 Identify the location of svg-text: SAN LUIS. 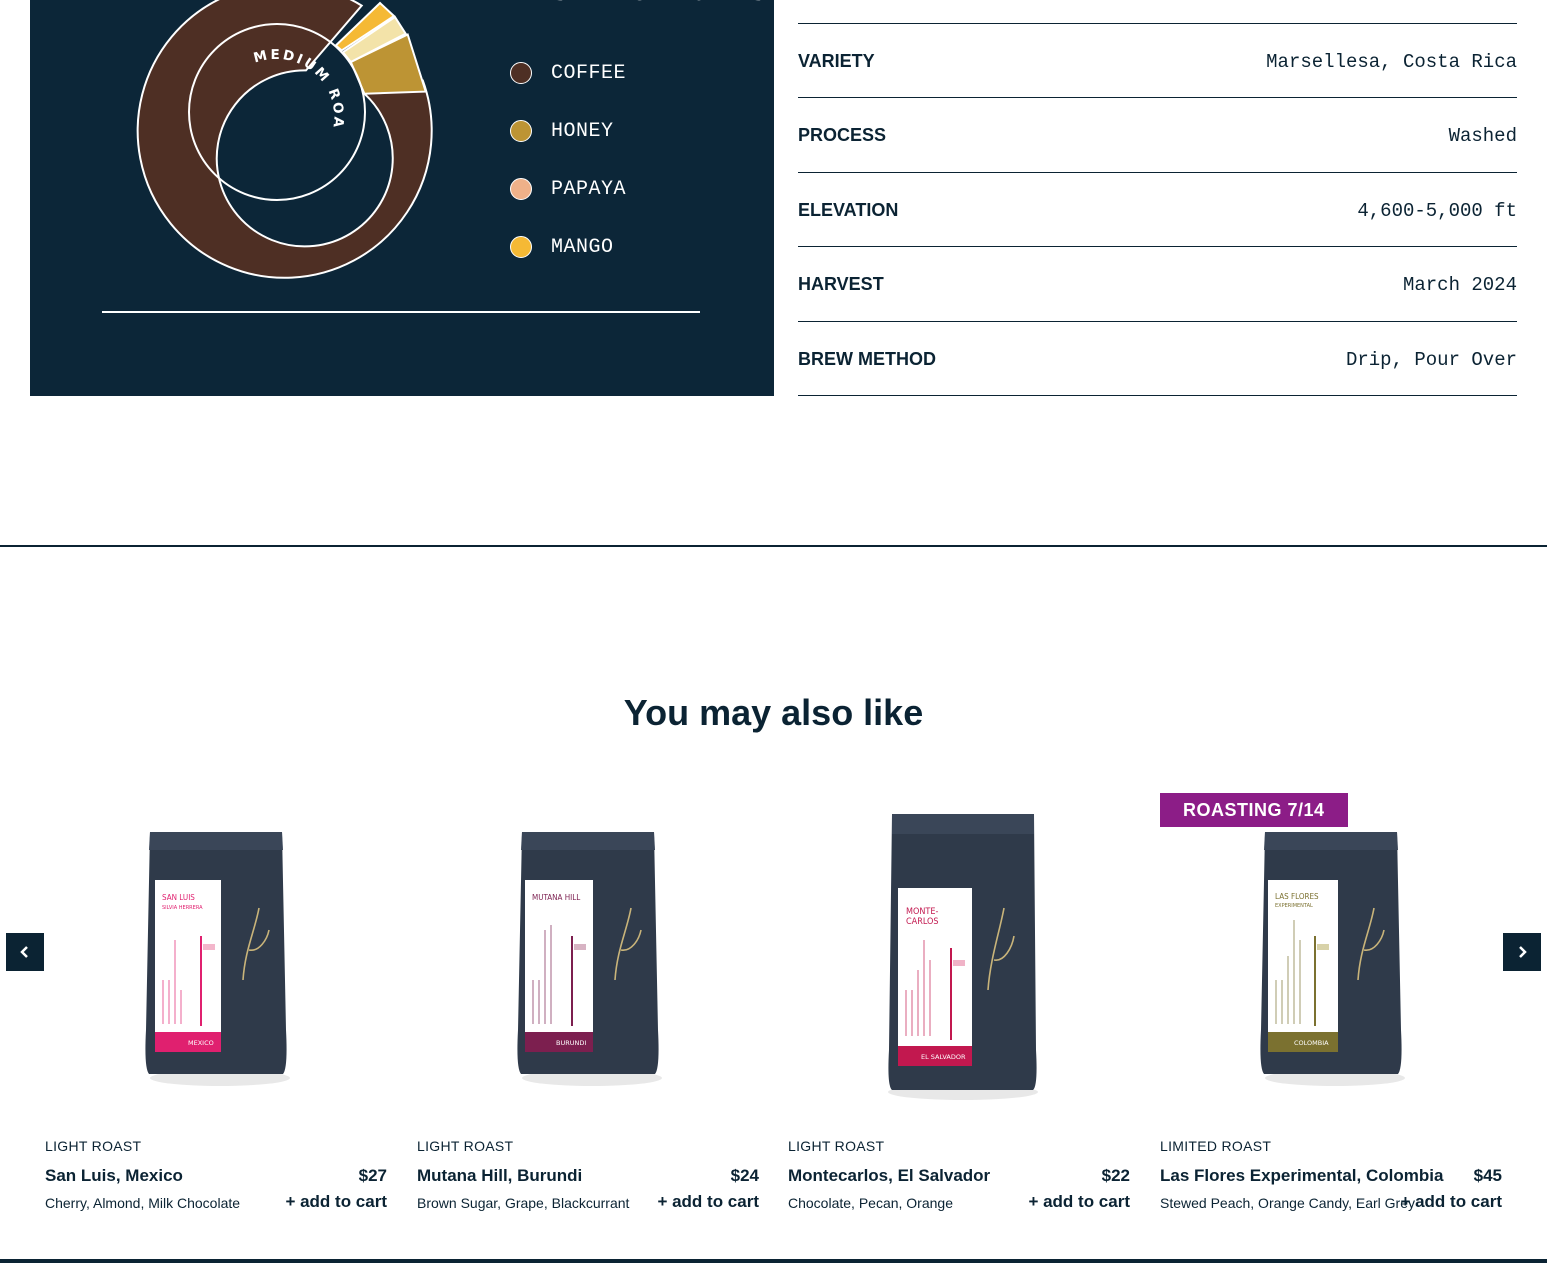
(178, 897).